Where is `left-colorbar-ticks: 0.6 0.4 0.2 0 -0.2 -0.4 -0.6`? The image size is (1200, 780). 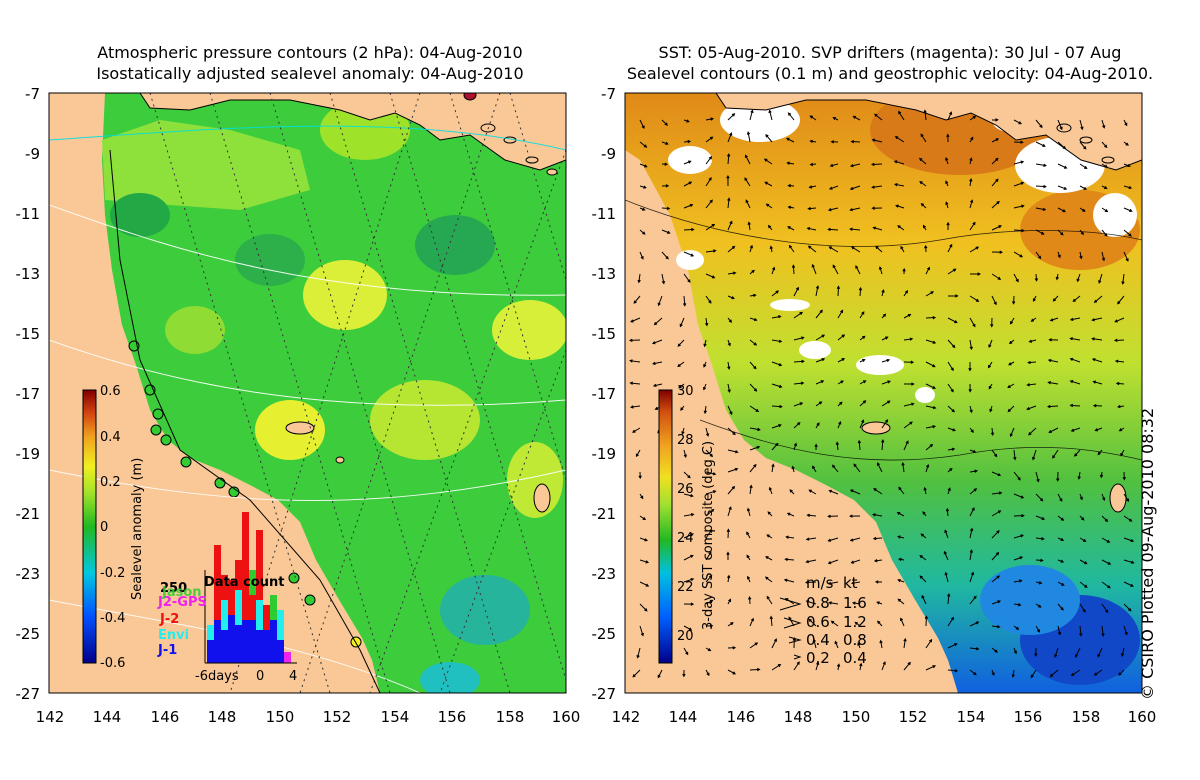
left-colorbar-ticks: 0.6 0.4 0.2 0 -0.2 -0.4 -0.6 is located at coordinates (112, 527).